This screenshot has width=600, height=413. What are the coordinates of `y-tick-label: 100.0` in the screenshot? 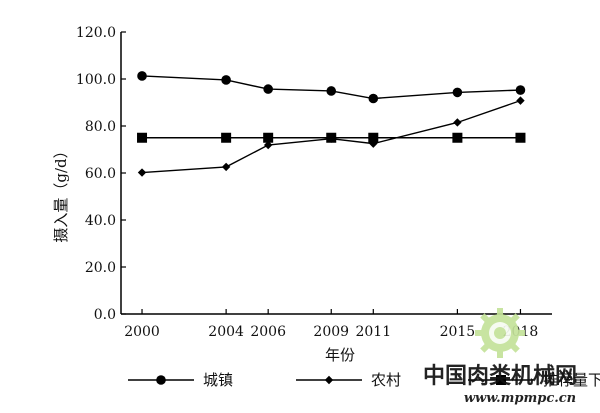 It's located at (96, 80).